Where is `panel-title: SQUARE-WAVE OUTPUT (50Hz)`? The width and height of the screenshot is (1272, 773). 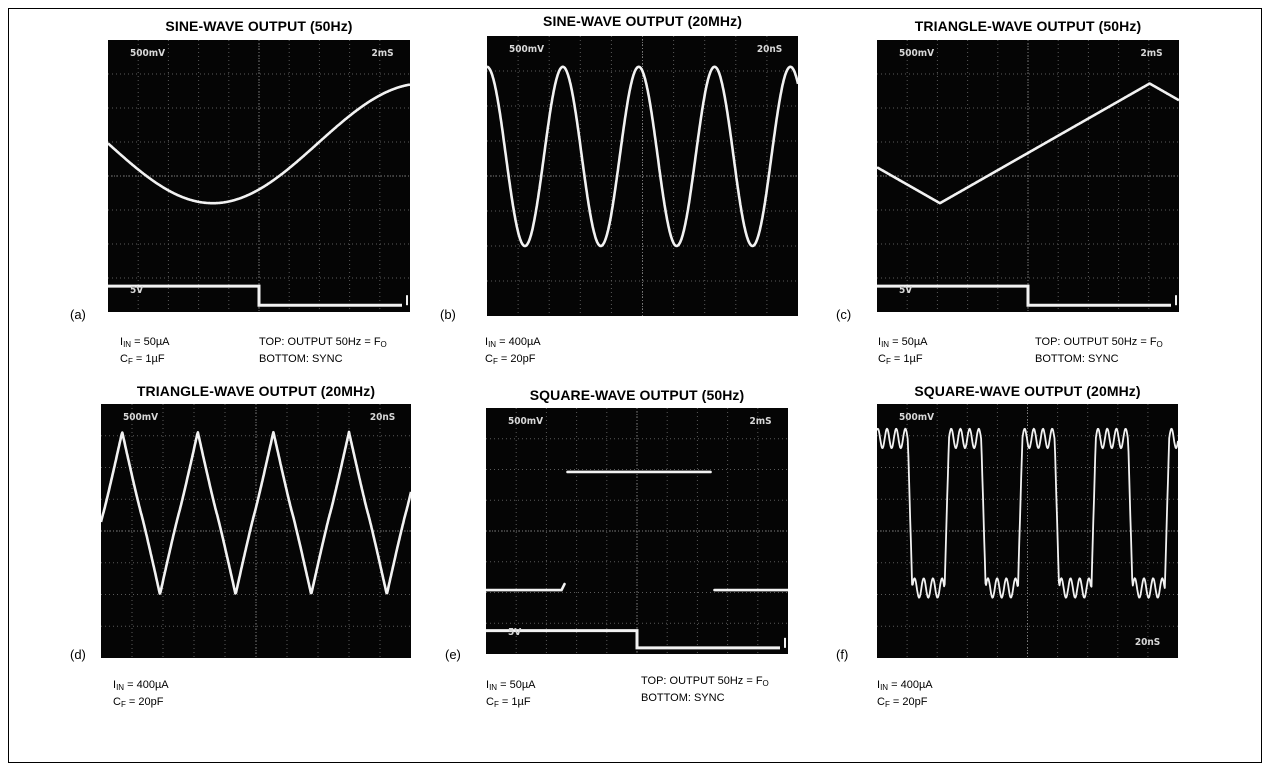
panel-title: SQUARE-WAVE OUTPUT (50Hz) is located at coordinates (637, 395).